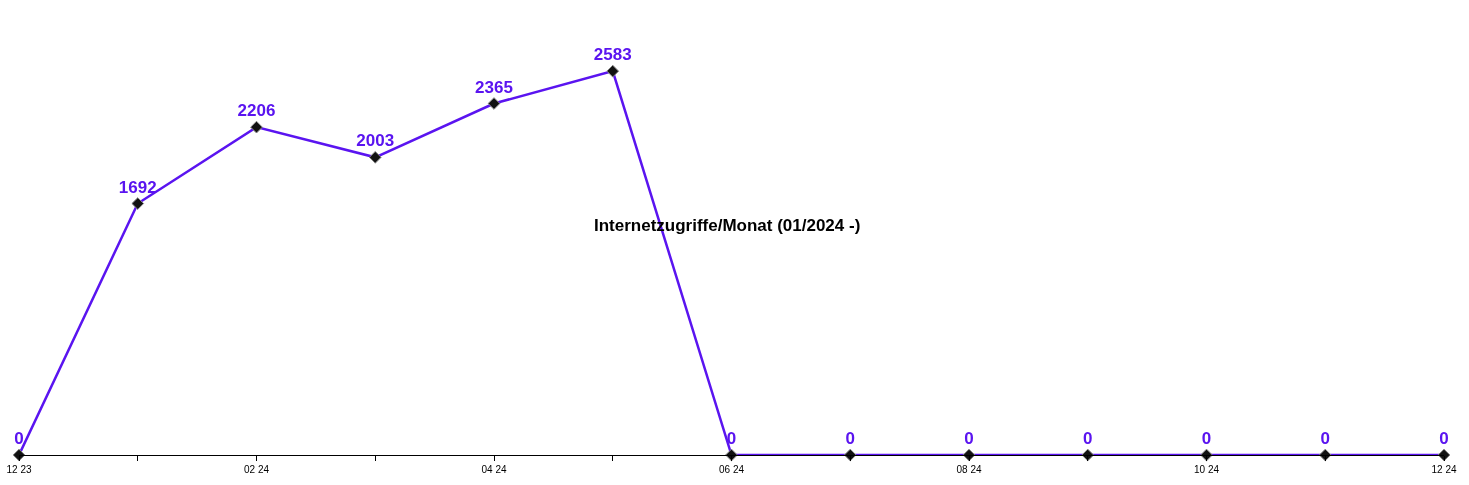  I want to click on x-tick-label: 12 24, so click(1444, 469).